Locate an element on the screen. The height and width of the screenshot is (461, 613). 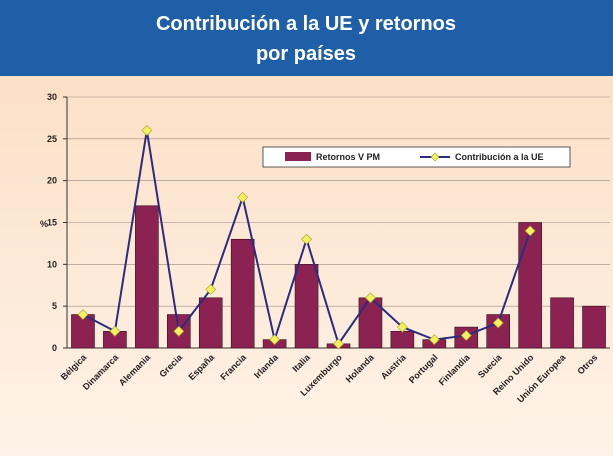
y-tick-label: 30 is located at coordinates (52, 97).